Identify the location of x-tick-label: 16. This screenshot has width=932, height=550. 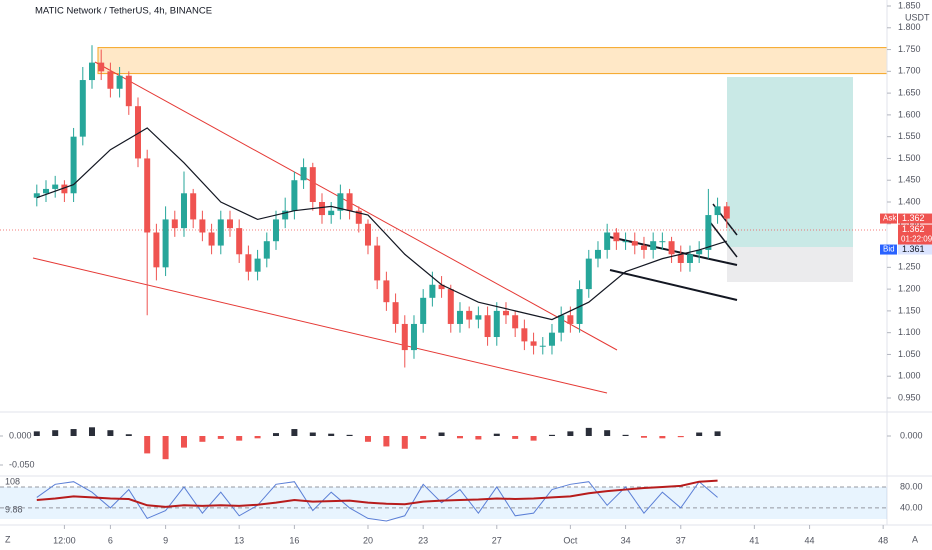
(294, 540).